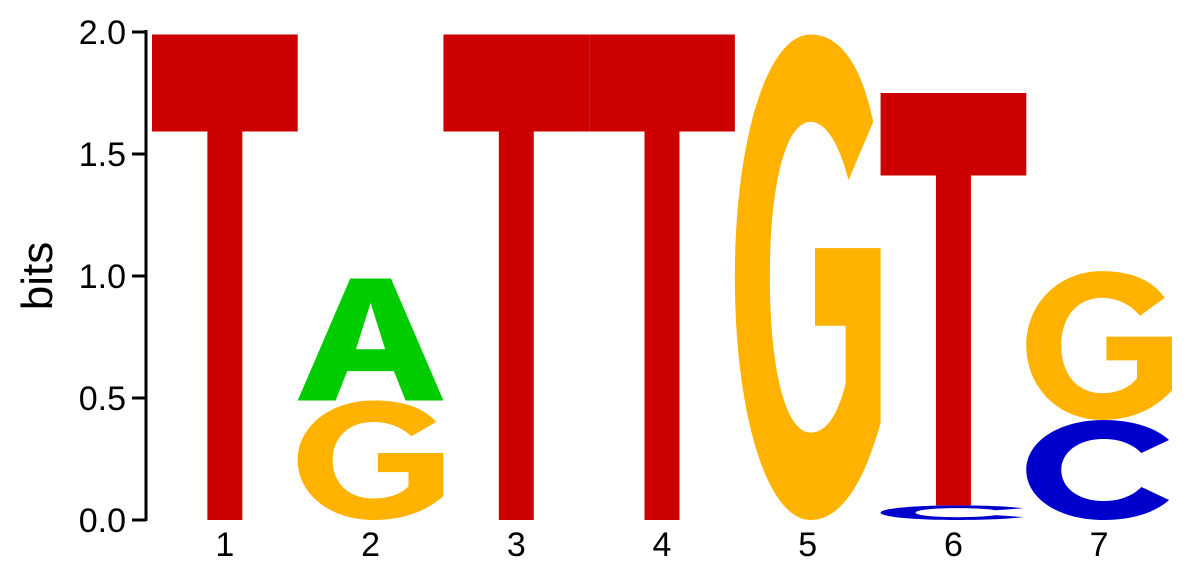 Image resolution: width=1194 pixels, height=565 pixels. Describe the element at coordinates (224, 545) in the screenshot. I see `x-tick-label: 1` at that location.